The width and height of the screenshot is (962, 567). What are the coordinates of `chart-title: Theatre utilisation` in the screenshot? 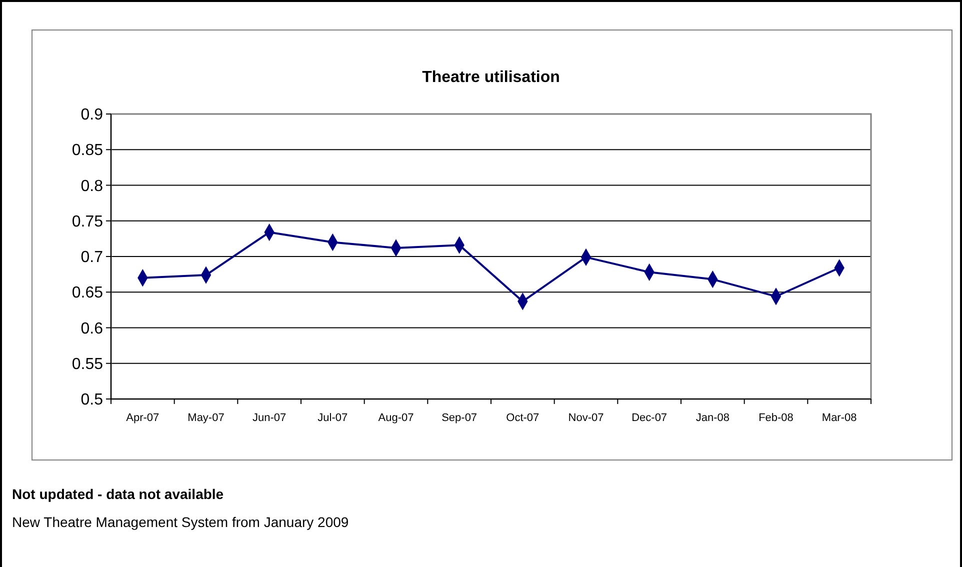 It's located at (491, 77).